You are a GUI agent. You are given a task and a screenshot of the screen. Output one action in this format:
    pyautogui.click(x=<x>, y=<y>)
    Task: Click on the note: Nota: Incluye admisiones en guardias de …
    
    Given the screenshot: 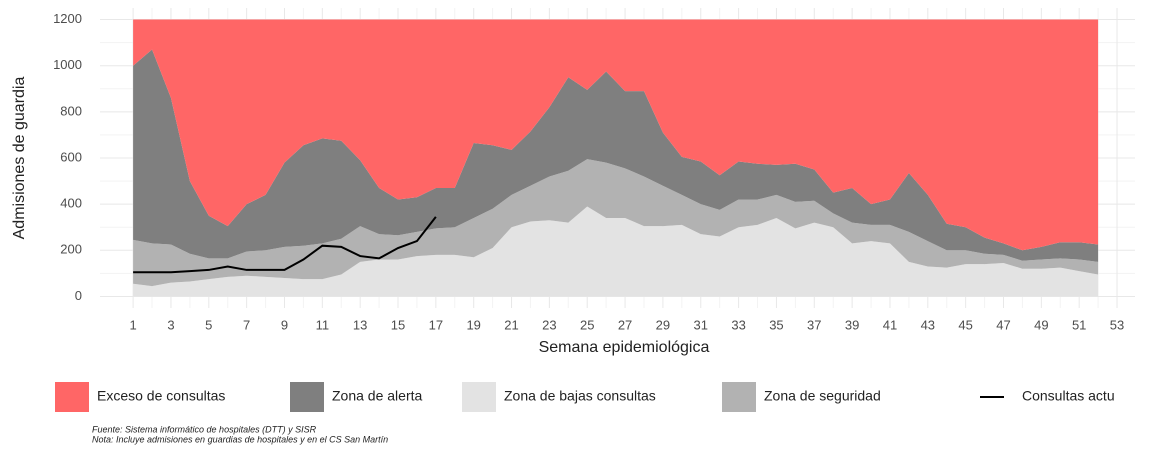 What is the action you would take?
    pyautogui.click(x=240, y=439)
    